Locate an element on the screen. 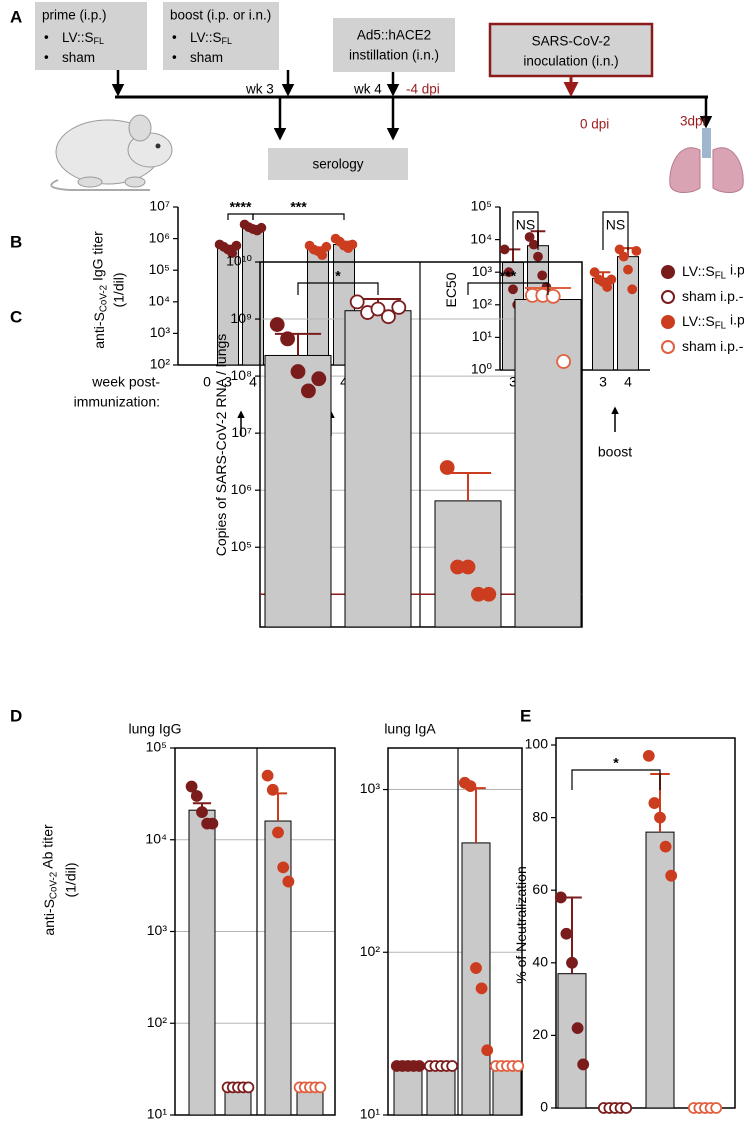  error-bar is located at coordinates (468, 486).